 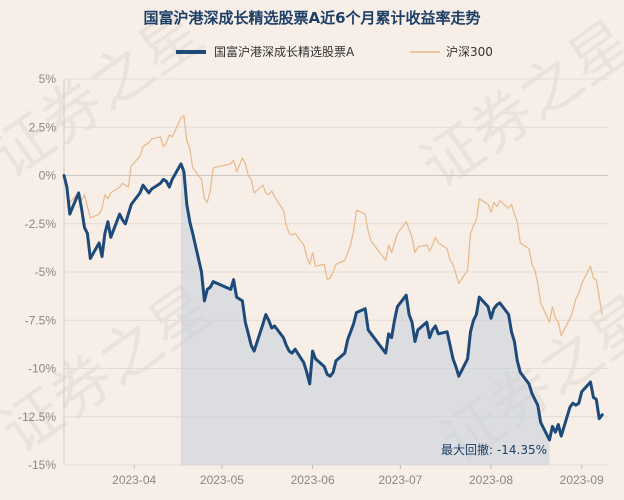 What do you see at coordinates (284, 51) in the screenshot?
I see `legend-label-fund: 国富沪港深成长精选股票A` at bounding box center [284, 51].